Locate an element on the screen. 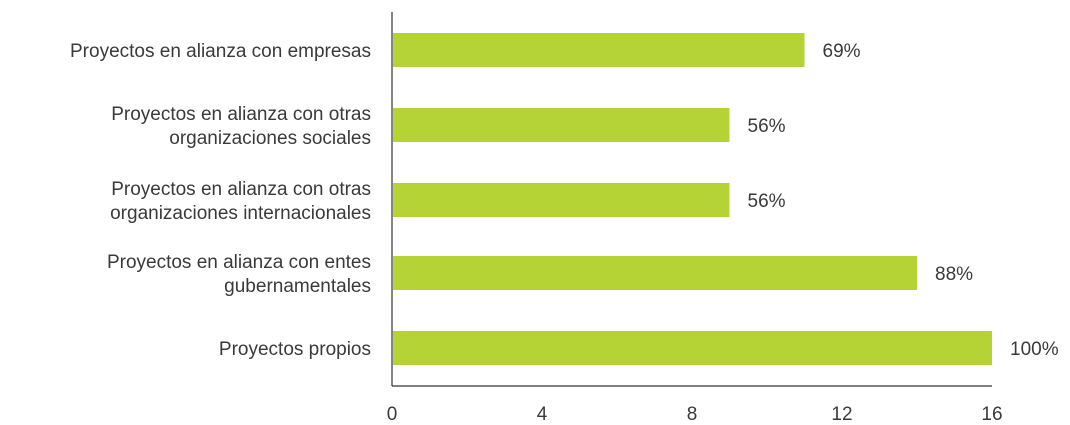  value-label-2: 56% is located at coordinates (767, 201).